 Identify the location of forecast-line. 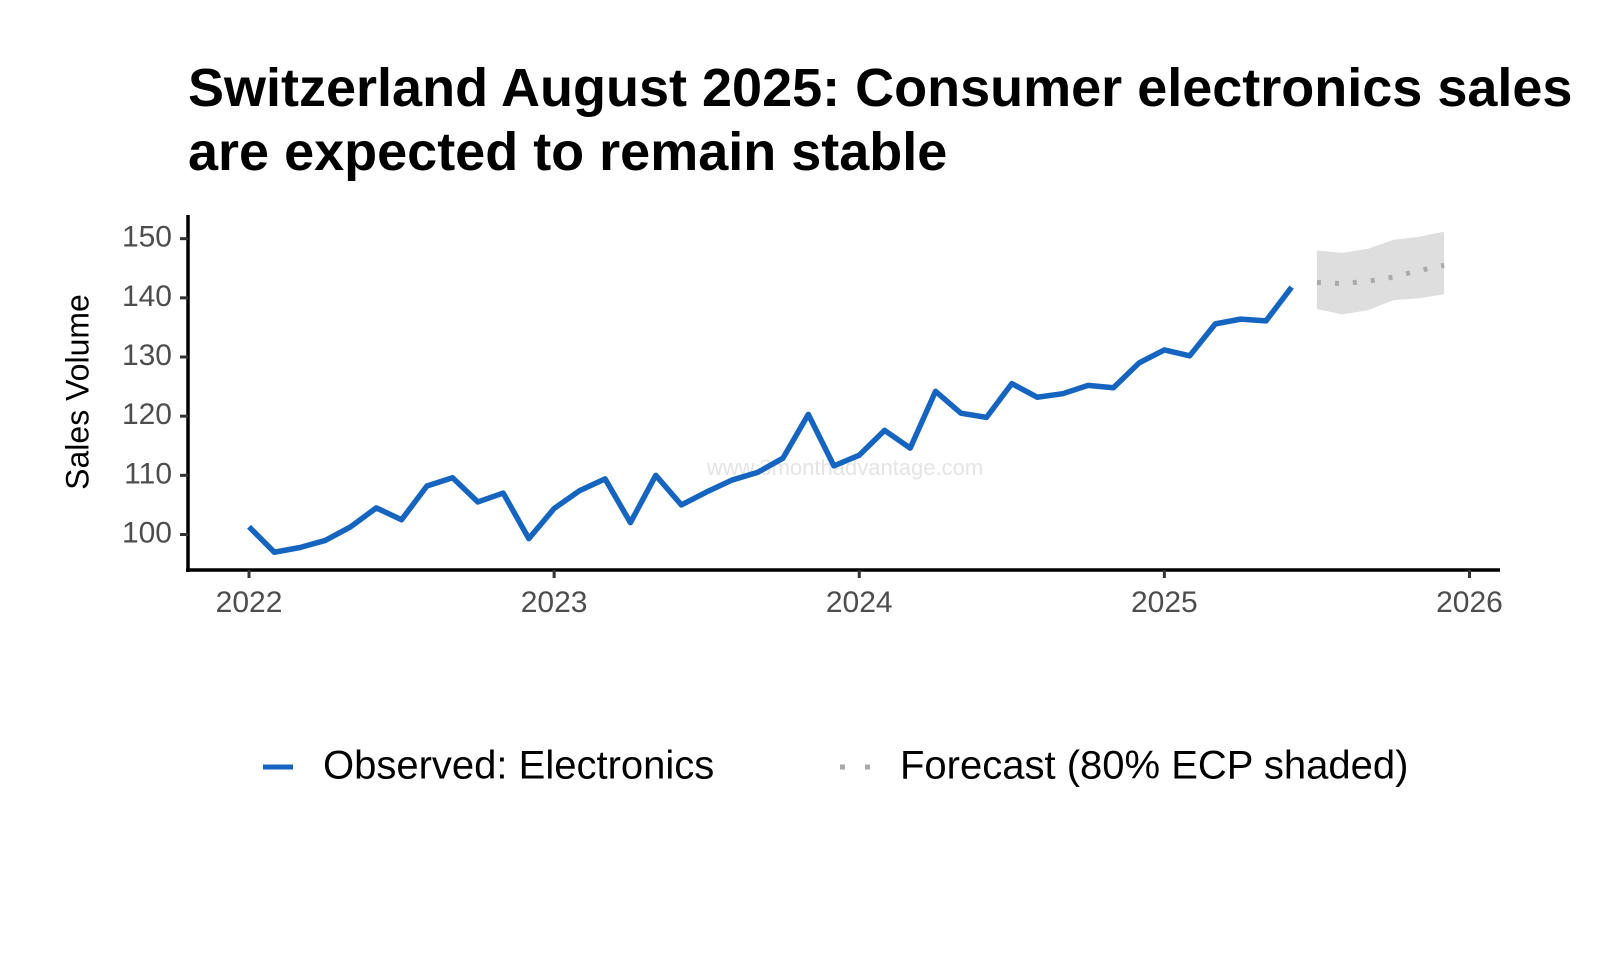
(1380, 274).